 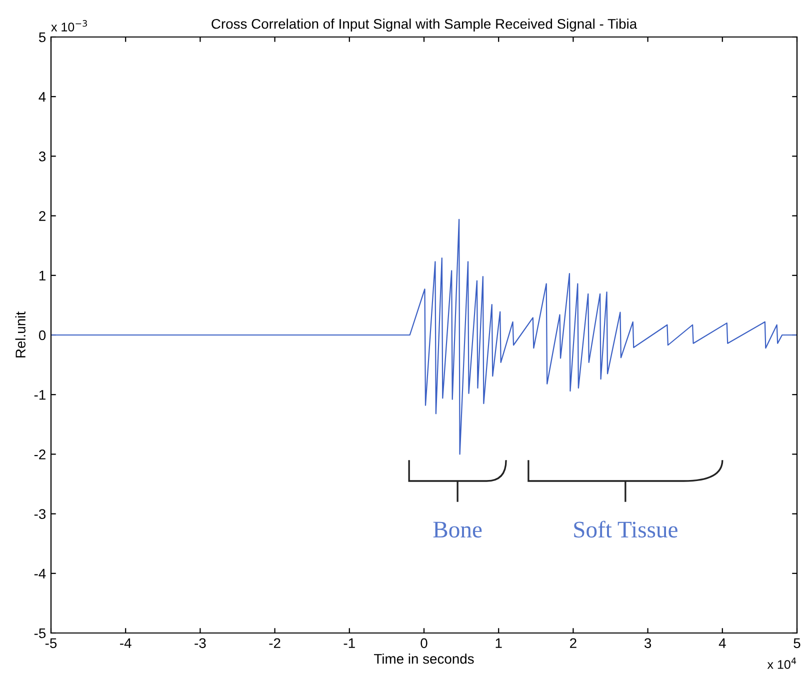 I want to click on chart-title: Cross Correlation of Input Signal with Sample Received Signal - Tibia, so click(x=425, y=25).